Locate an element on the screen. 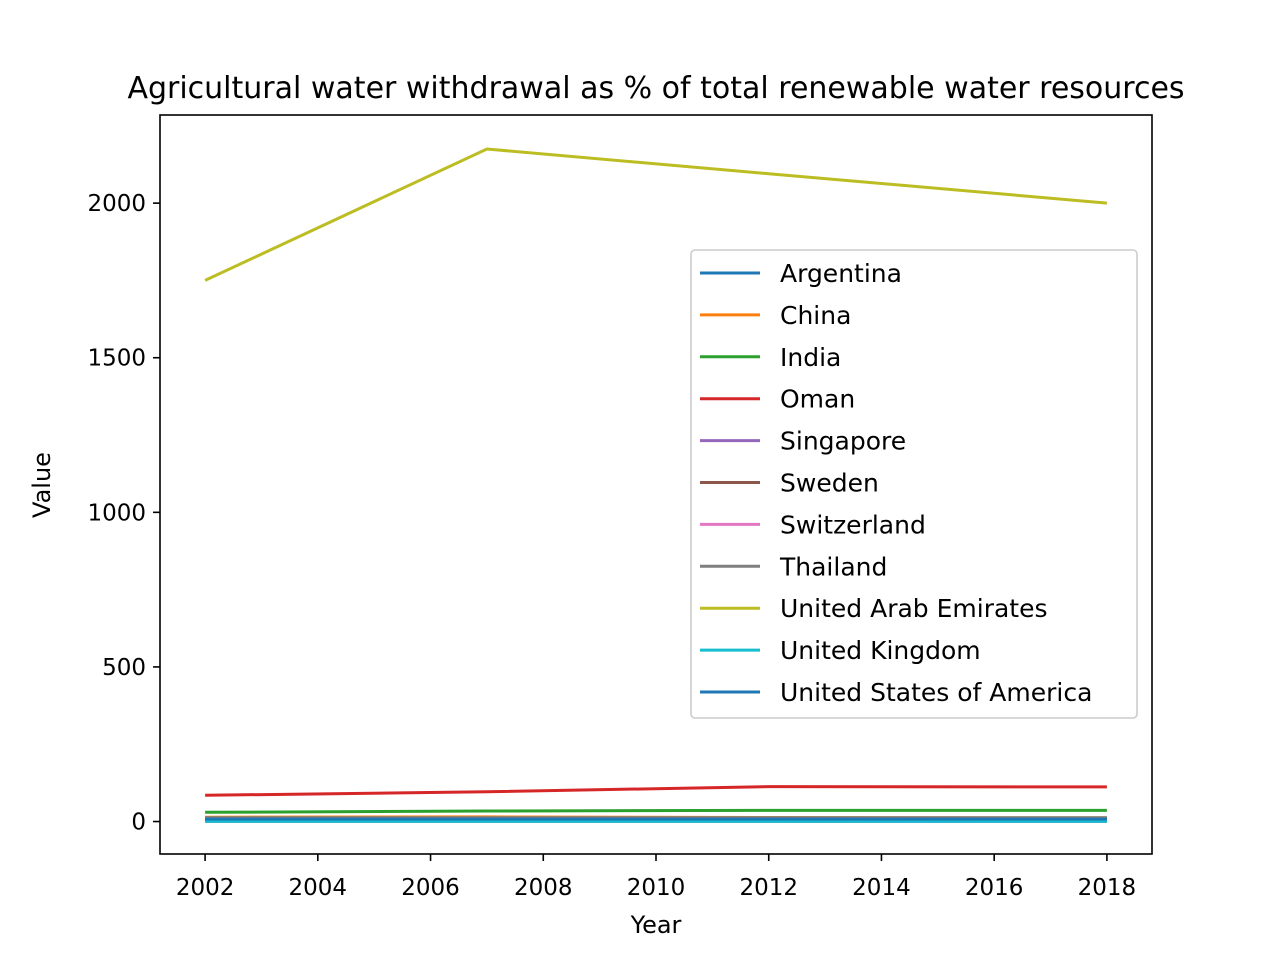  x-tick-label-4: 2010 is located at coordinates (656, 888).